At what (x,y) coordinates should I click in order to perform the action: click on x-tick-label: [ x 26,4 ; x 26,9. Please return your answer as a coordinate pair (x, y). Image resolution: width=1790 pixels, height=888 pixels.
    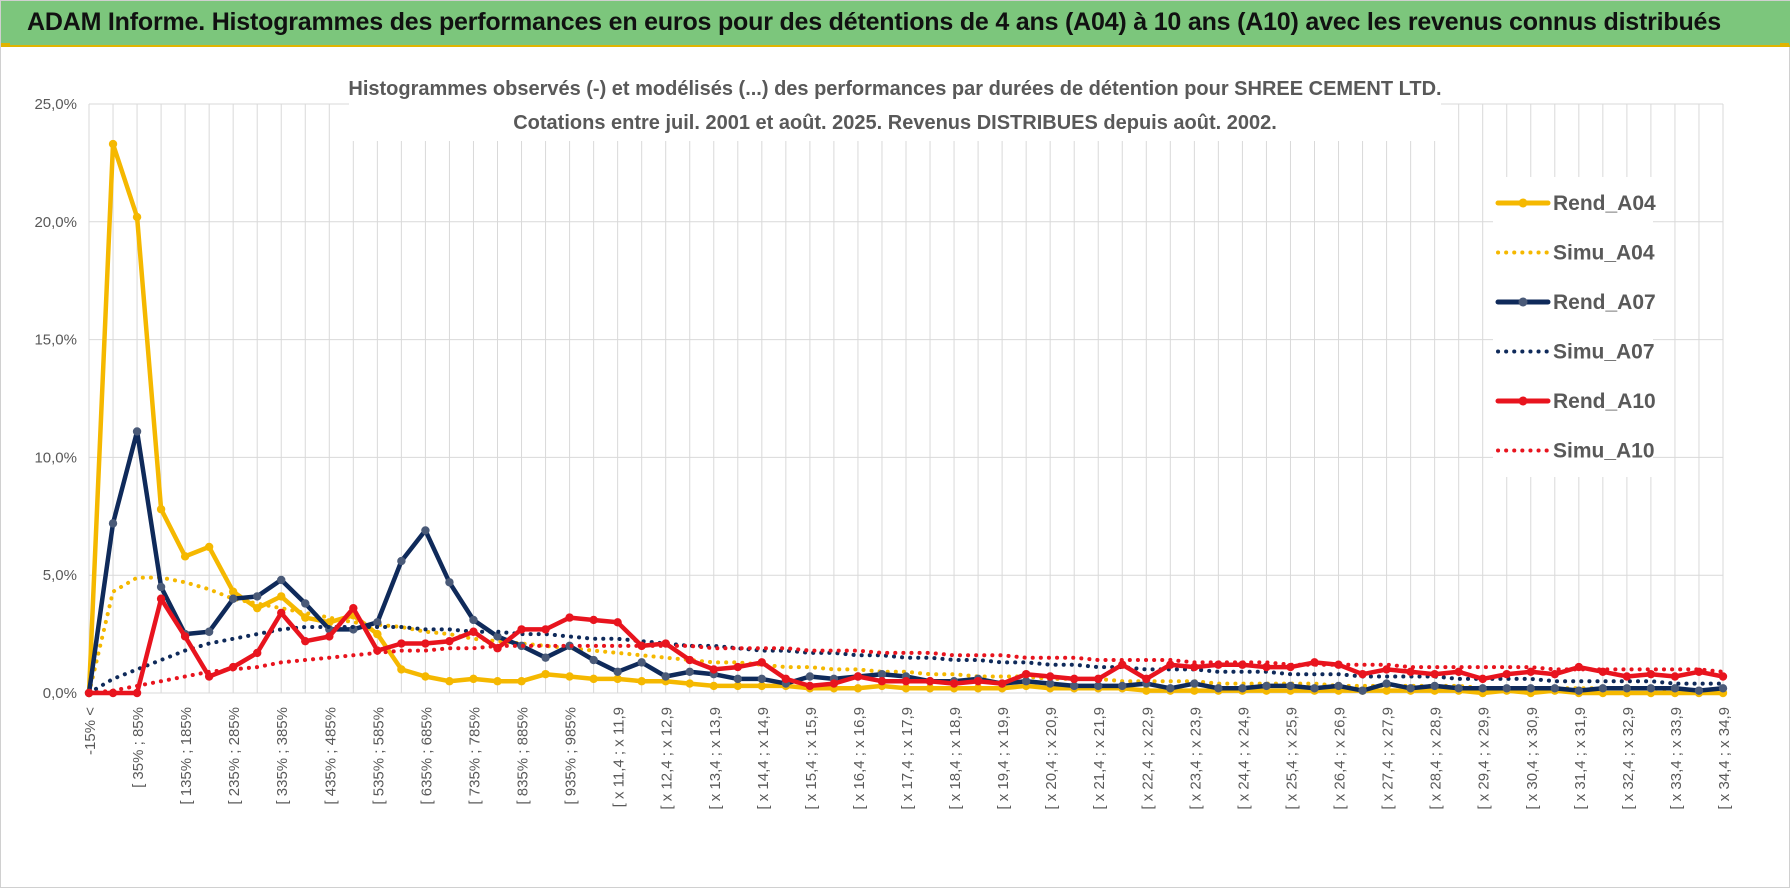
    Looking at the image, I should click on (1340, 758).